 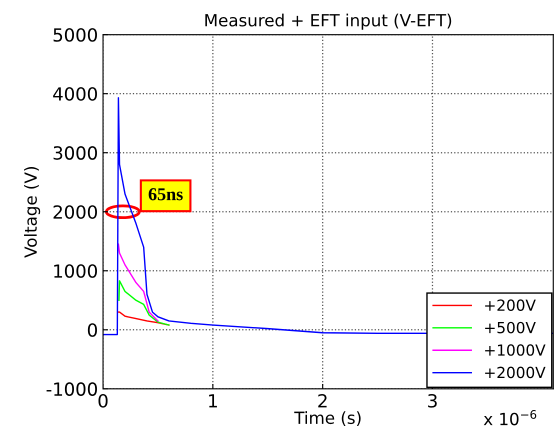 What do you see at coordinates (328, 22) in the screenshot?
I see `chart-title: Measured + EFT input (V-EFT)` at bounding box center [328, 22].